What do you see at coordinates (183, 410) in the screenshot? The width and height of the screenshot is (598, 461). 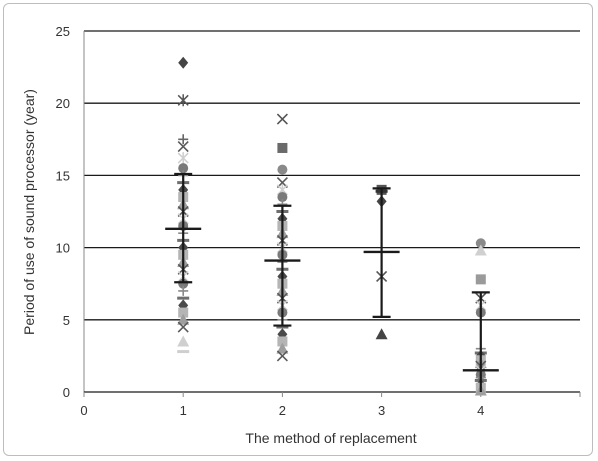 I see `x-tick-label-1: 1` at bounding box center [183, 410].